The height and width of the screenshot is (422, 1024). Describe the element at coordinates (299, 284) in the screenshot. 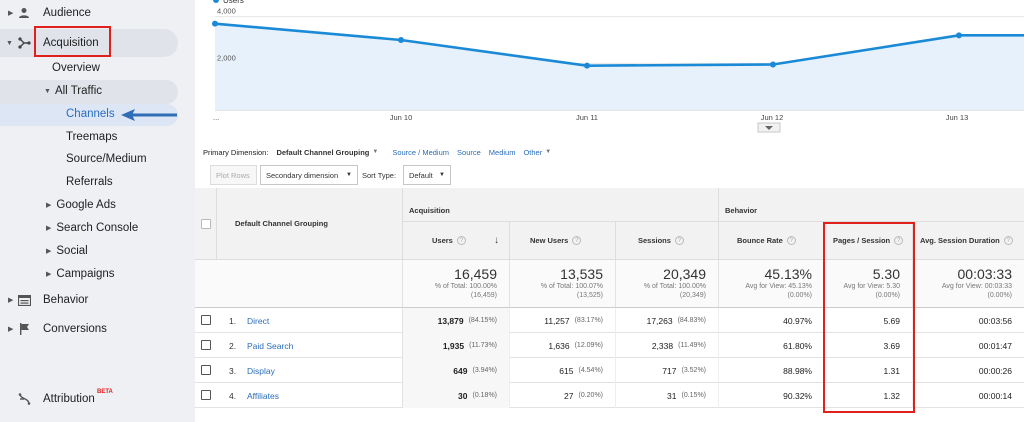

I see `totals-label-cell` at that location.